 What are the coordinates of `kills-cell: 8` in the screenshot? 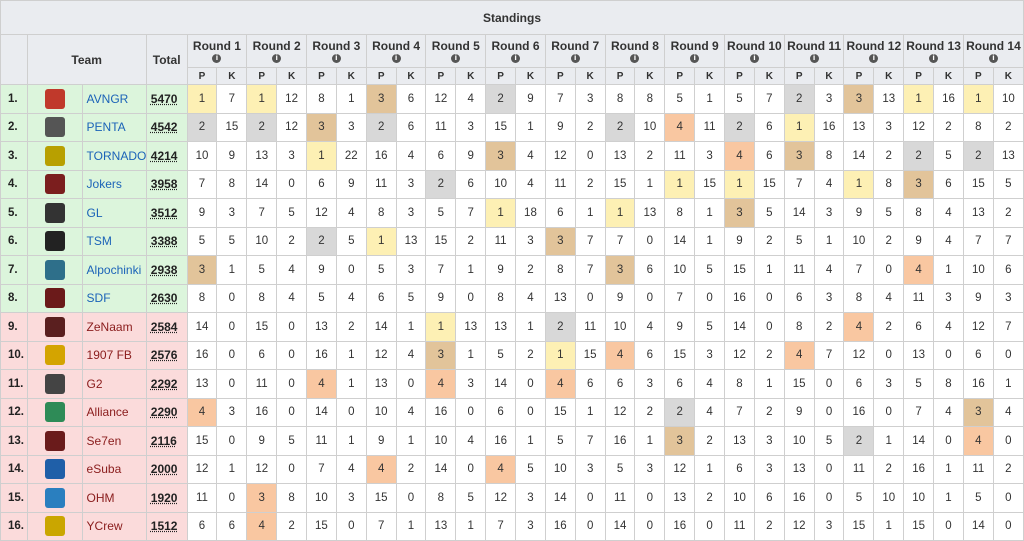 It's located at (948, 384).